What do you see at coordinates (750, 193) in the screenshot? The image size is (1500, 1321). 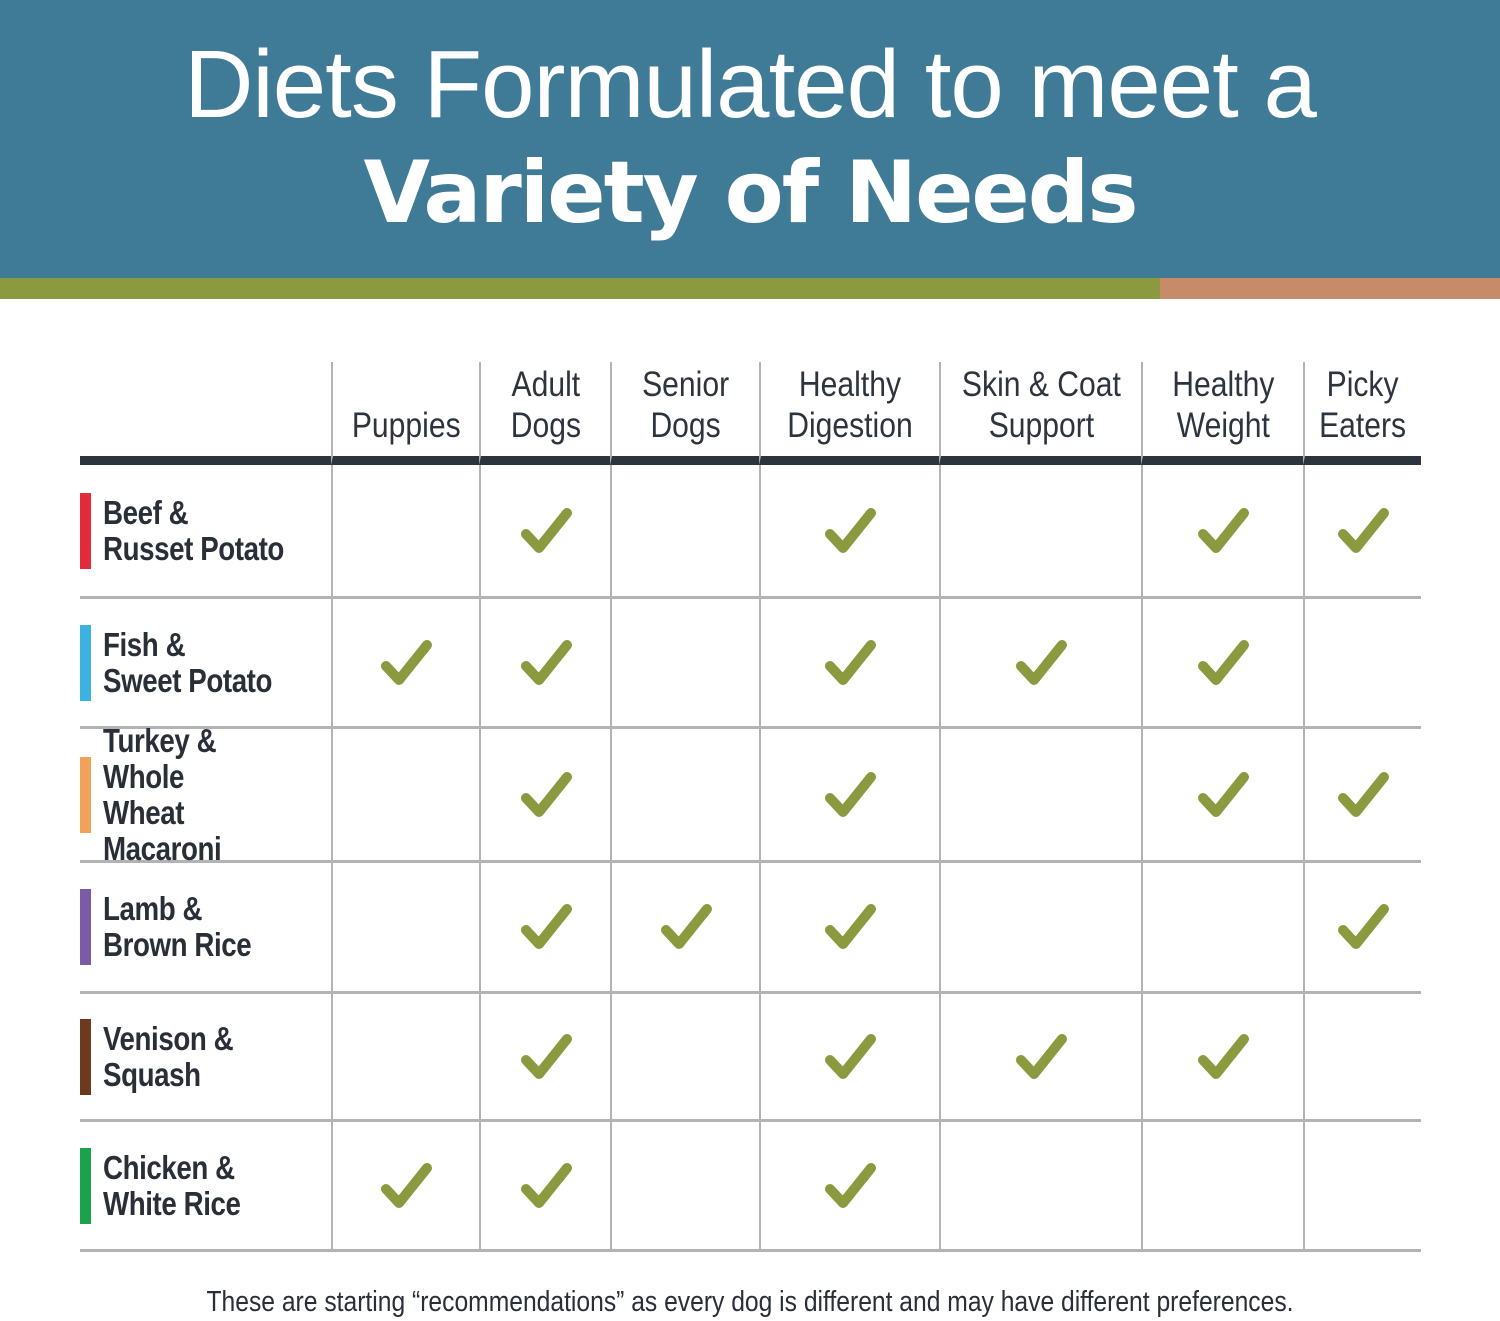 I see `page-title-line2: Variety of Needs` at bounding box center [750, 193].